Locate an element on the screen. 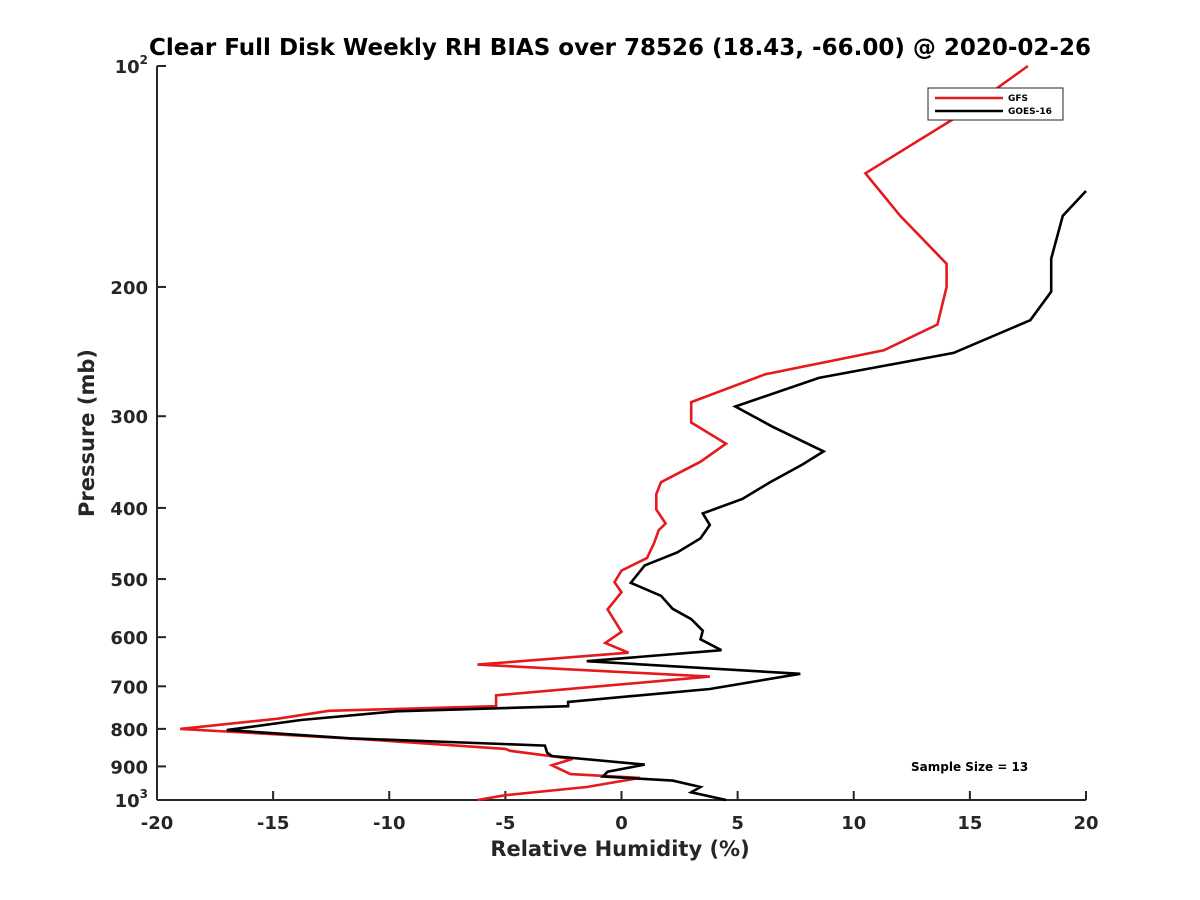 The height and width of the screenshot is (900, 1200). y-axis-label: Pressure (mb) is located at coordinates (87, 433).